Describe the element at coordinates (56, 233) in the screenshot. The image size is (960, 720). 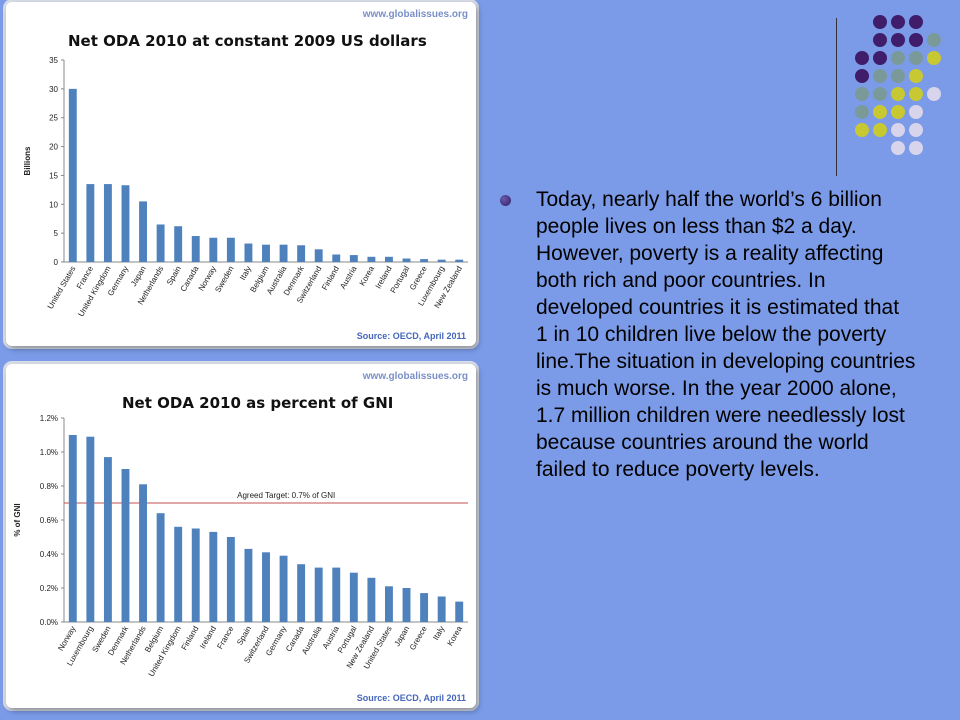
I see `y-tick-label: 5` at that location.